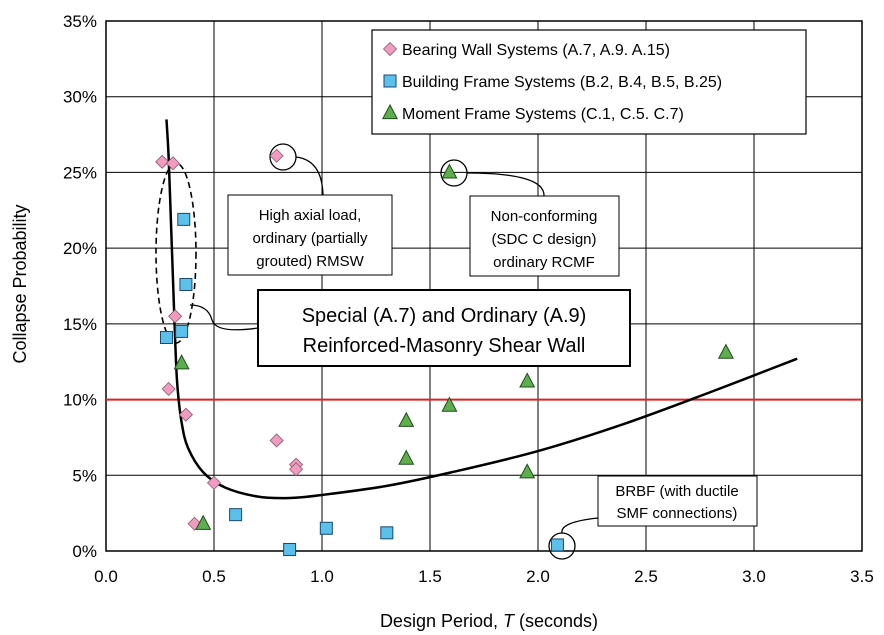 This screenshot has width=884, height=635. What do you see at coordinates (580, 525) in the screenshot?
I see `leader-line-brbf` at bounding box center [580, 525].